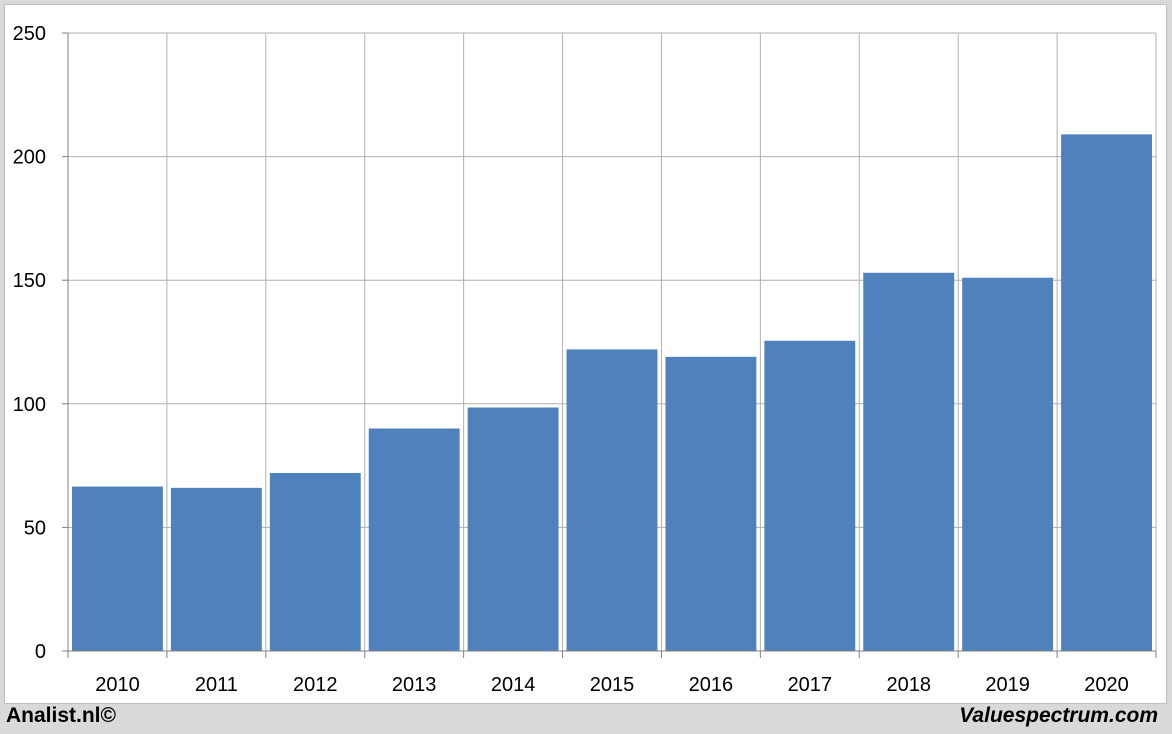  What do you see at coordinates (61, 715) in the screenshot?
I see `footer-left-credit: Analist.nl©` at bounding box center [61, 715].